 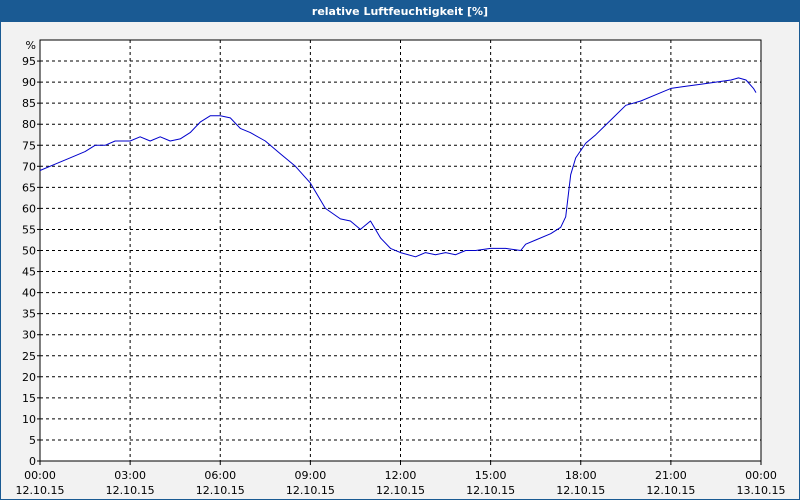 What do you see at coordinates (311, 475) in the screenshot?
I see `x-tick-label-time: 09:00` at bounding box center [311, 475].